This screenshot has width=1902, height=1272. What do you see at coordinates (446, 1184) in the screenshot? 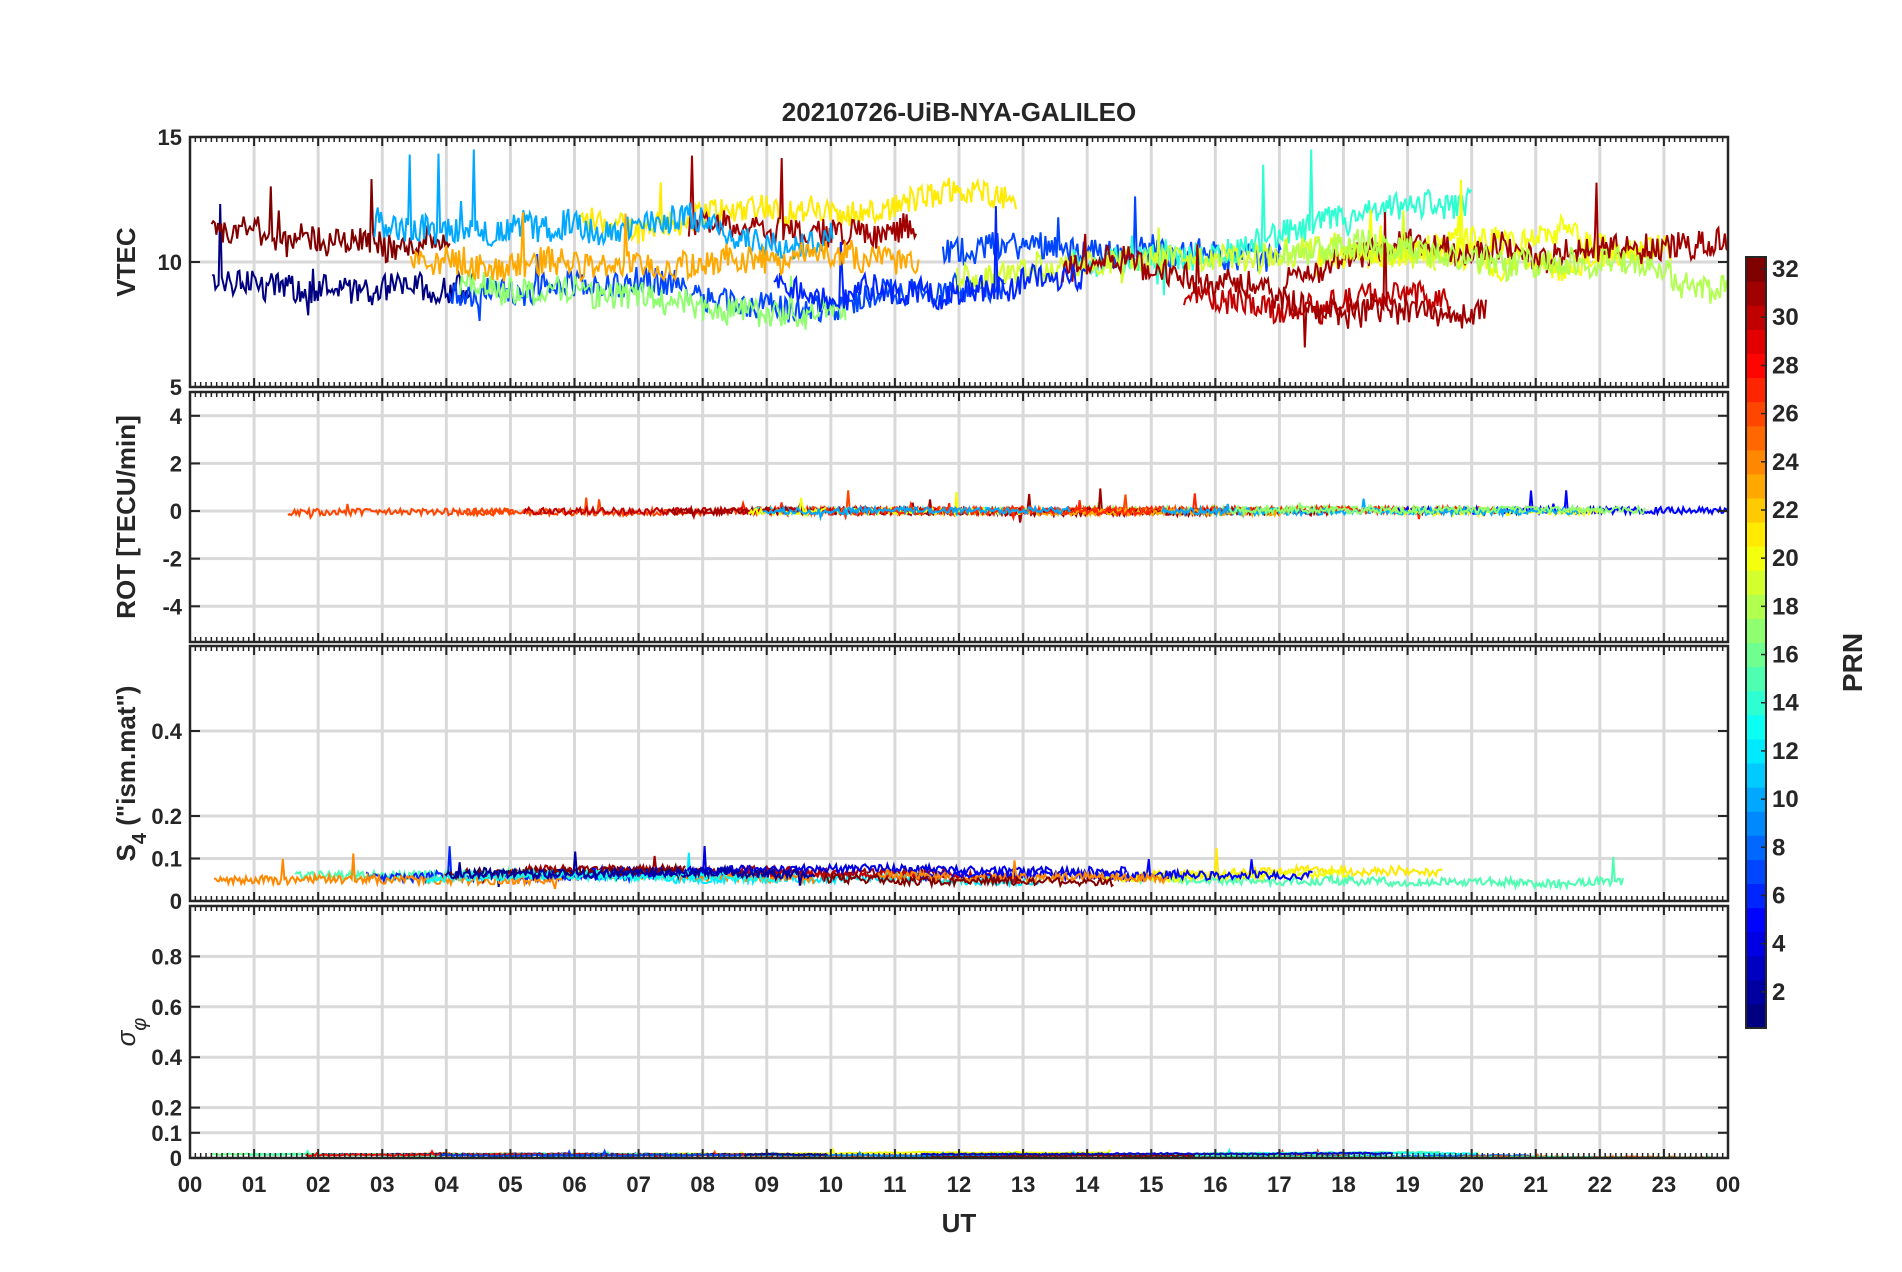
I see `x-tick-label: 04` at bounding box center [446, 1184].